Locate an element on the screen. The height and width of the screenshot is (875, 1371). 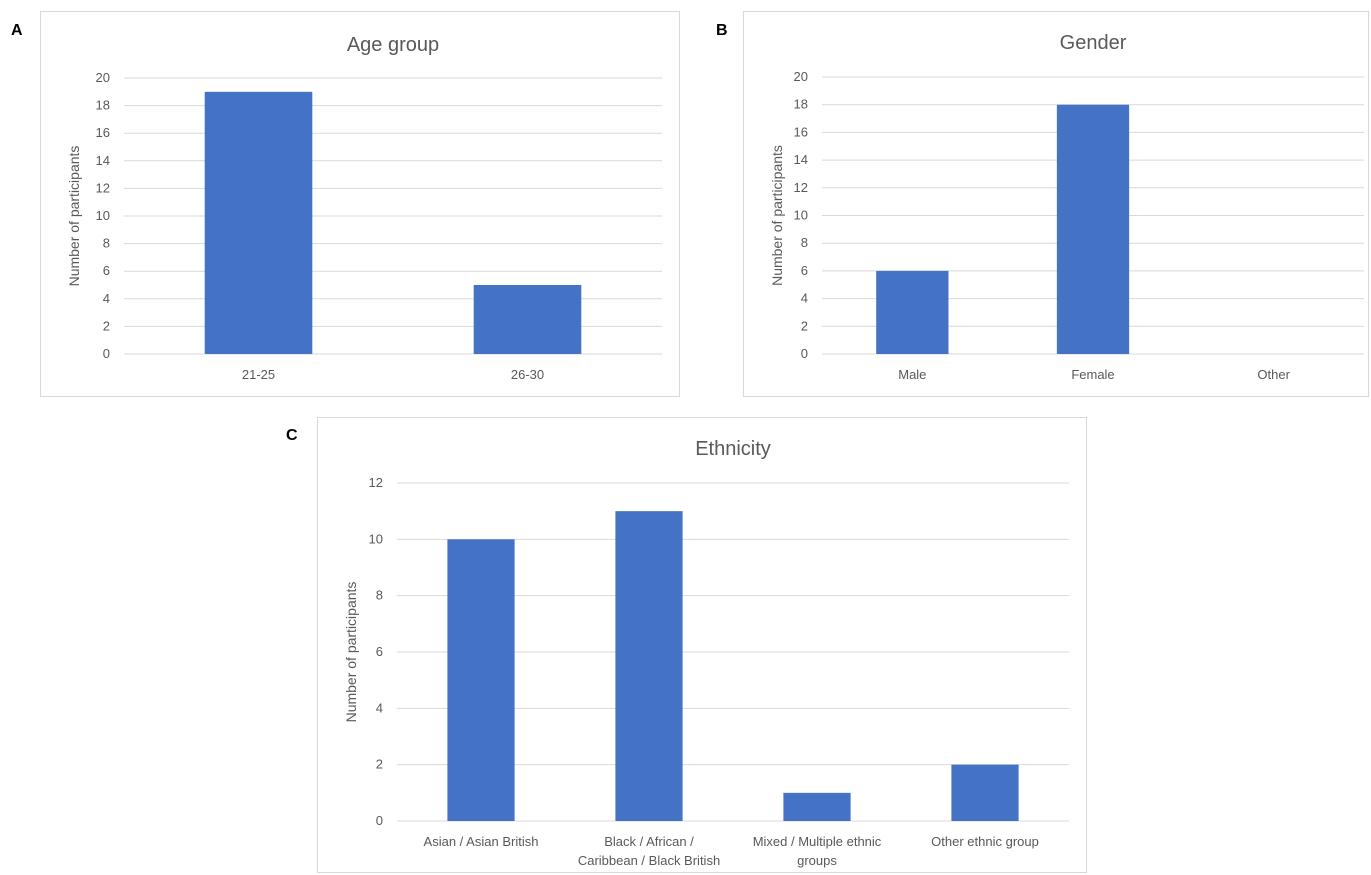
y-axis-title-ethnicity: Number of participants is located at coordinates (351, 652).